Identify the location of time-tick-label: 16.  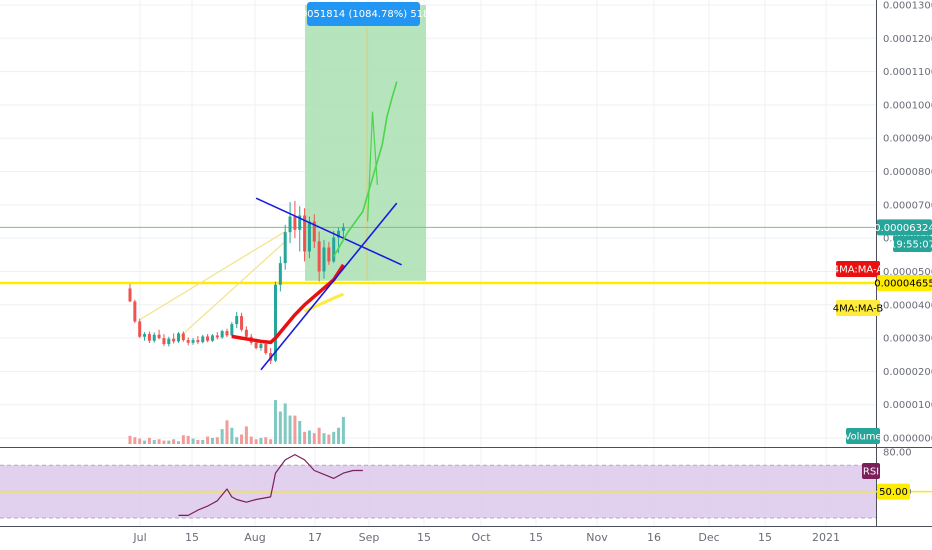
(654, 537).